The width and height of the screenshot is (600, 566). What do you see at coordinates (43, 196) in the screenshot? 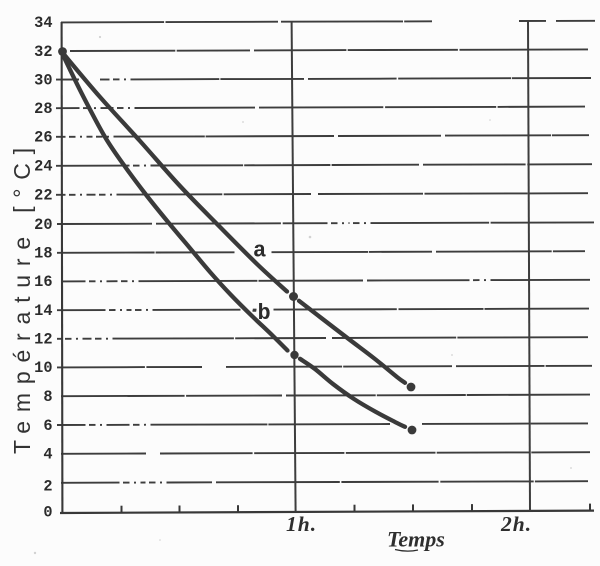
I see `svg-text: 22` at bounding box center [43, 196].